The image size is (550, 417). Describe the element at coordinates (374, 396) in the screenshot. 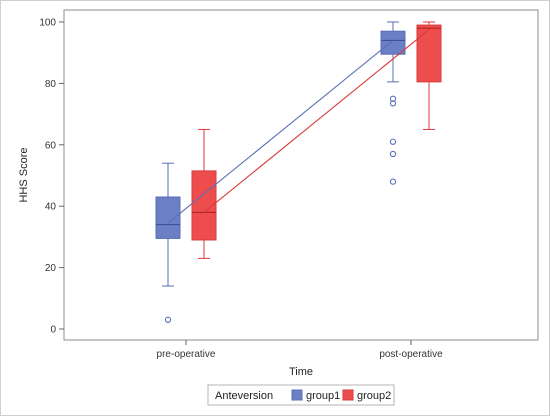

I see `legend-label-group2: group2` at that location.